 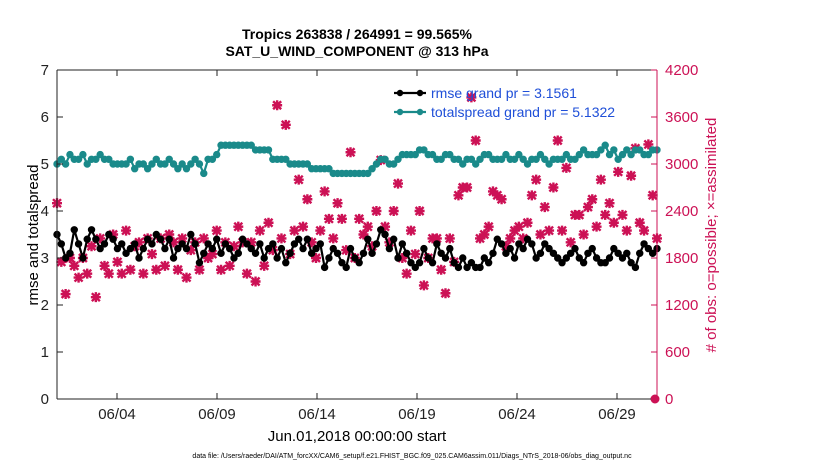 I want to click on legend-label: rmse grand pr = 3.1561, so click(x=504, y=93).